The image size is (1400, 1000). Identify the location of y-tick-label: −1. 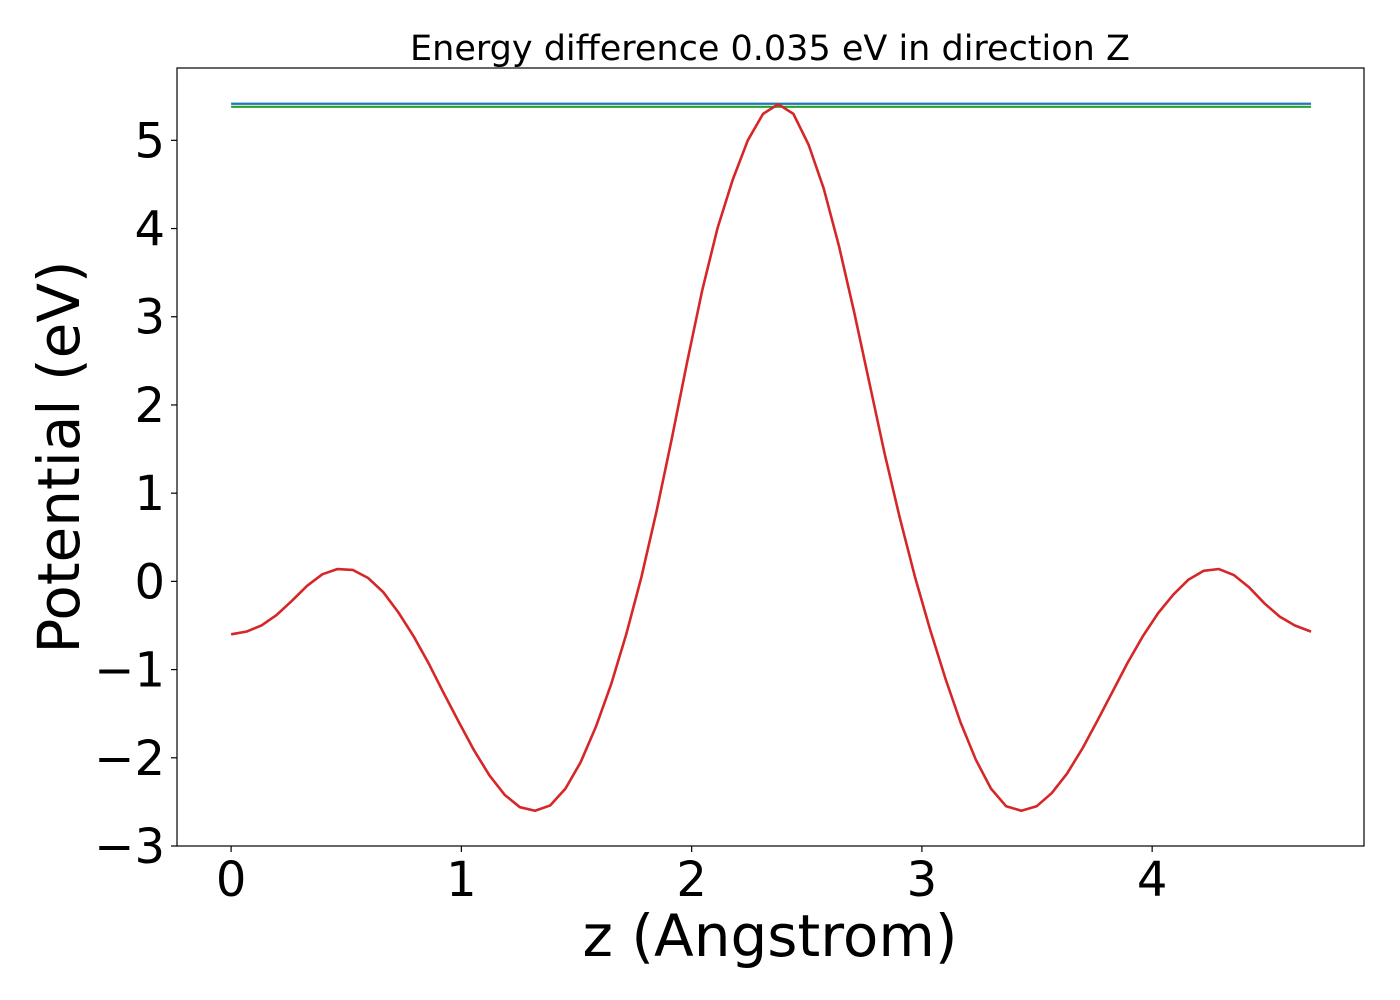
(129, 671).